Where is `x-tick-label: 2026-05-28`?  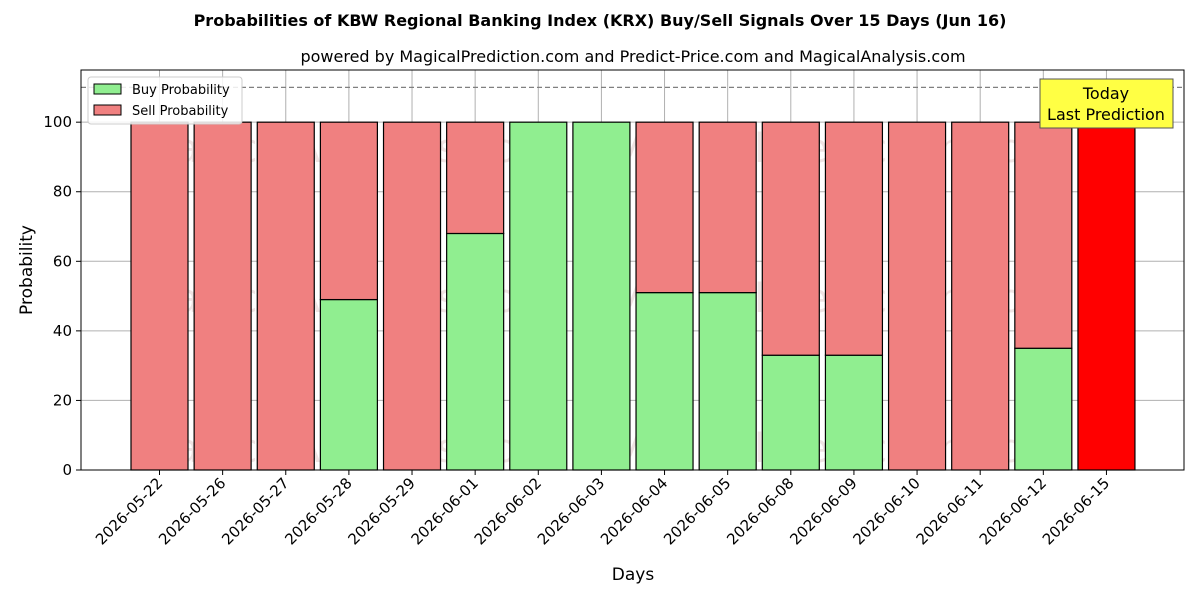 x-tick-label: 2026-05-28 is located at coordinates (318, 511).